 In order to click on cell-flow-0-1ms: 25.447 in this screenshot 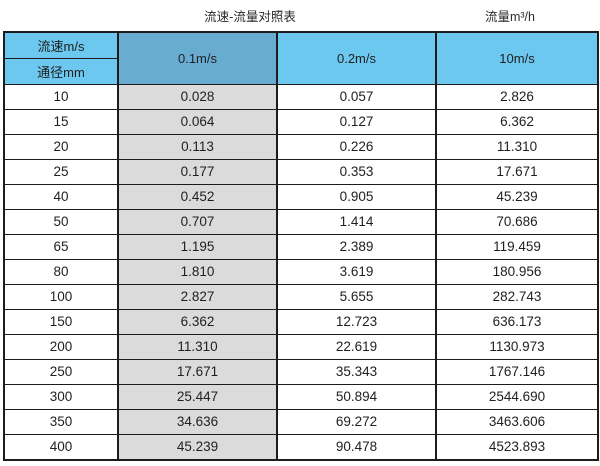, I will do `click(197, 396)`.